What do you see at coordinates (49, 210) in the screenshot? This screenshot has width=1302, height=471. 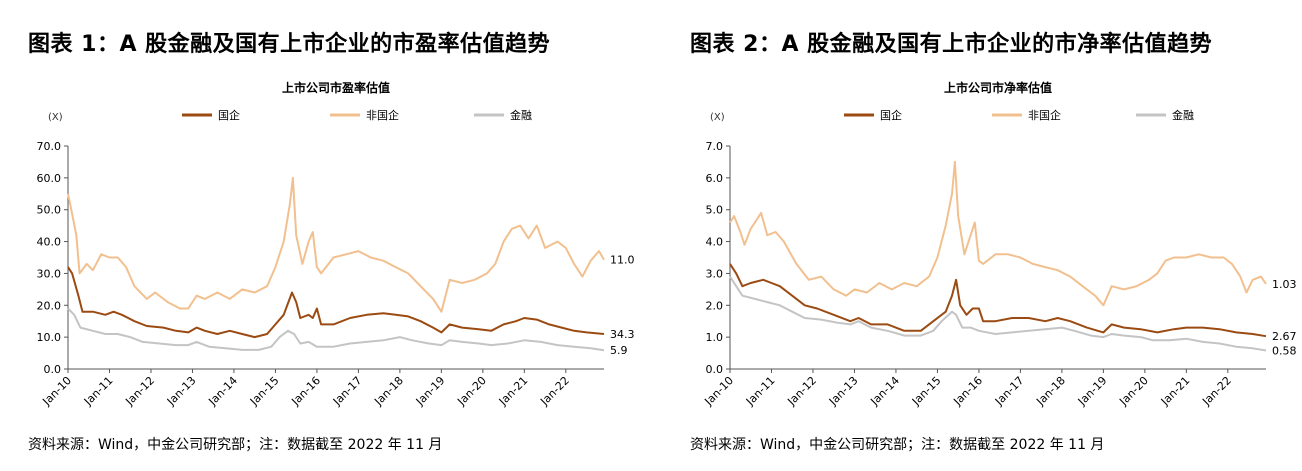 I see `y-tick-label: 50.0` at bounding box center [49, 210].